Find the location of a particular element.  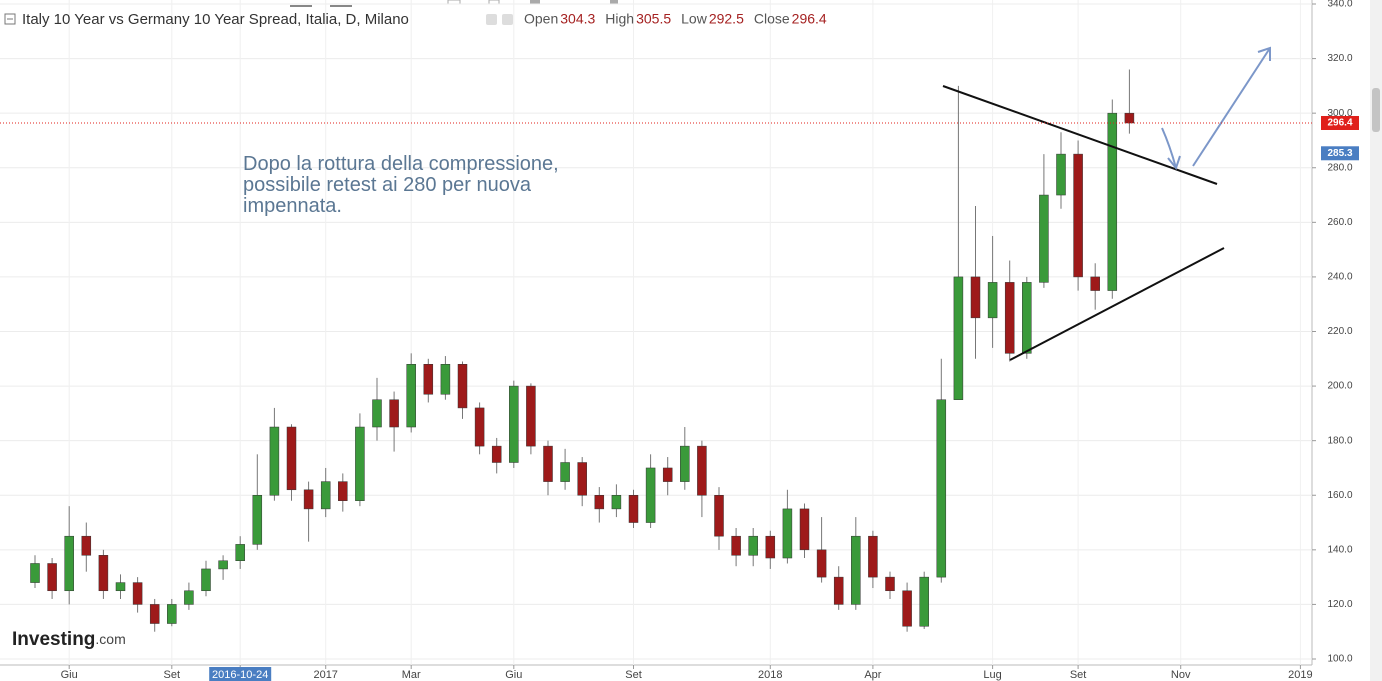

x-tick-label: Nov is located at coordinates (1181, 675).